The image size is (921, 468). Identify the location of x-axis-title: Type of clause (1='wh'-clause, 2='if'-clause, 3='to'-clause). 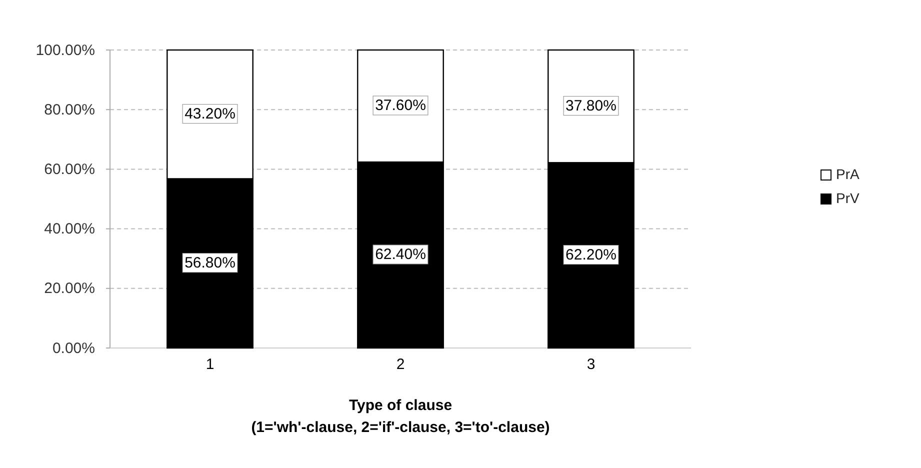
(400, 416).